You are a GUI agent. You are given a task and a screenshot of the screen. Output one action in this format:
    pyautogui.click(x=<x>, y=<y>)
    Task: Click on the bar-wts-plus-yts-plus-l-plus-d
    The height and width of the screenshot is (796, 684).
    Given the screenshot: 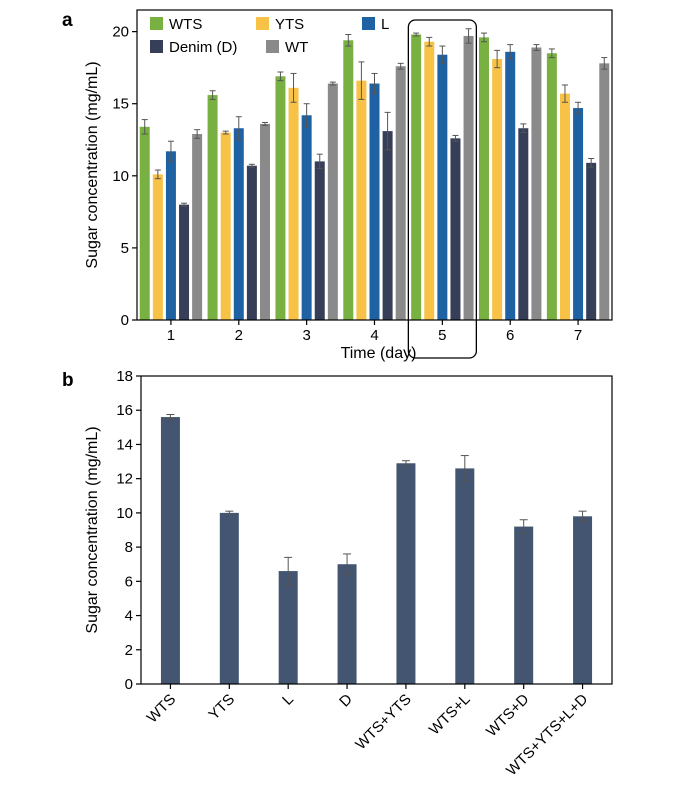 What is the action you would take?
    pyautogui.click(x=583, y=600)
    